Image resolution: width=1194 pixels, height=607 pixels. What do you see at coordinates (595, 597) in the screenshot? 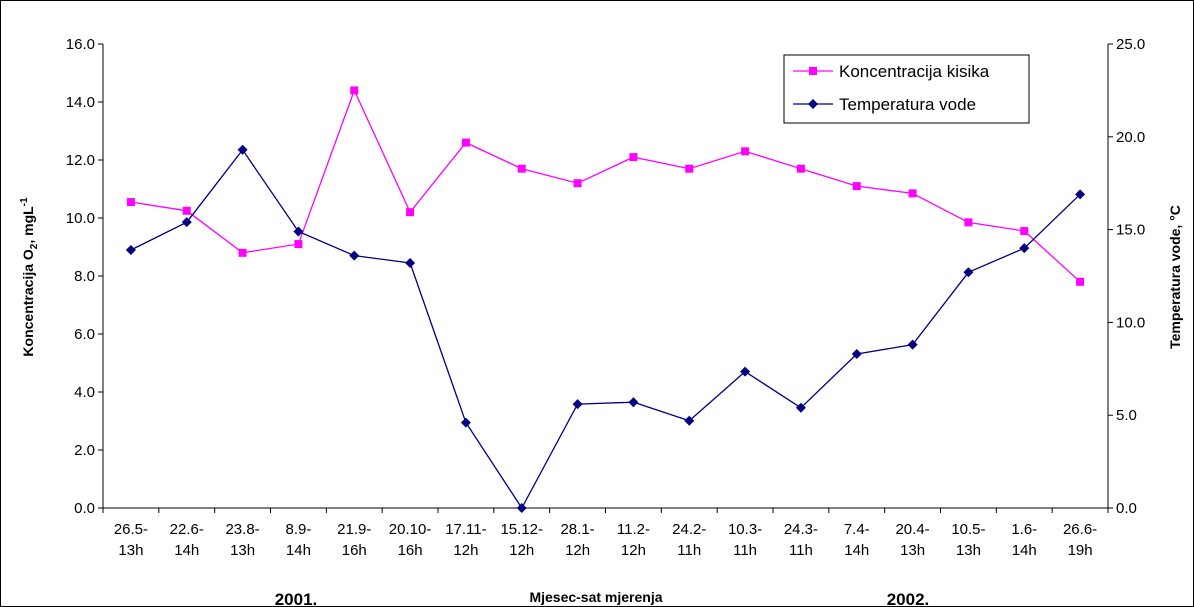
I see `x-axis-title: Mjesec-sat mjerenja` at bounding box center [595, 597].